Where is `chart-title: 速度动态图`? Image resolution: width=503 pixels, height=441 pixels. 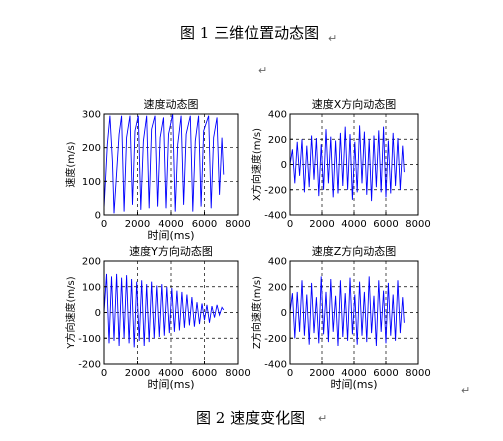
chart-title: 速度动态图 is located at coordinates (171, 104).